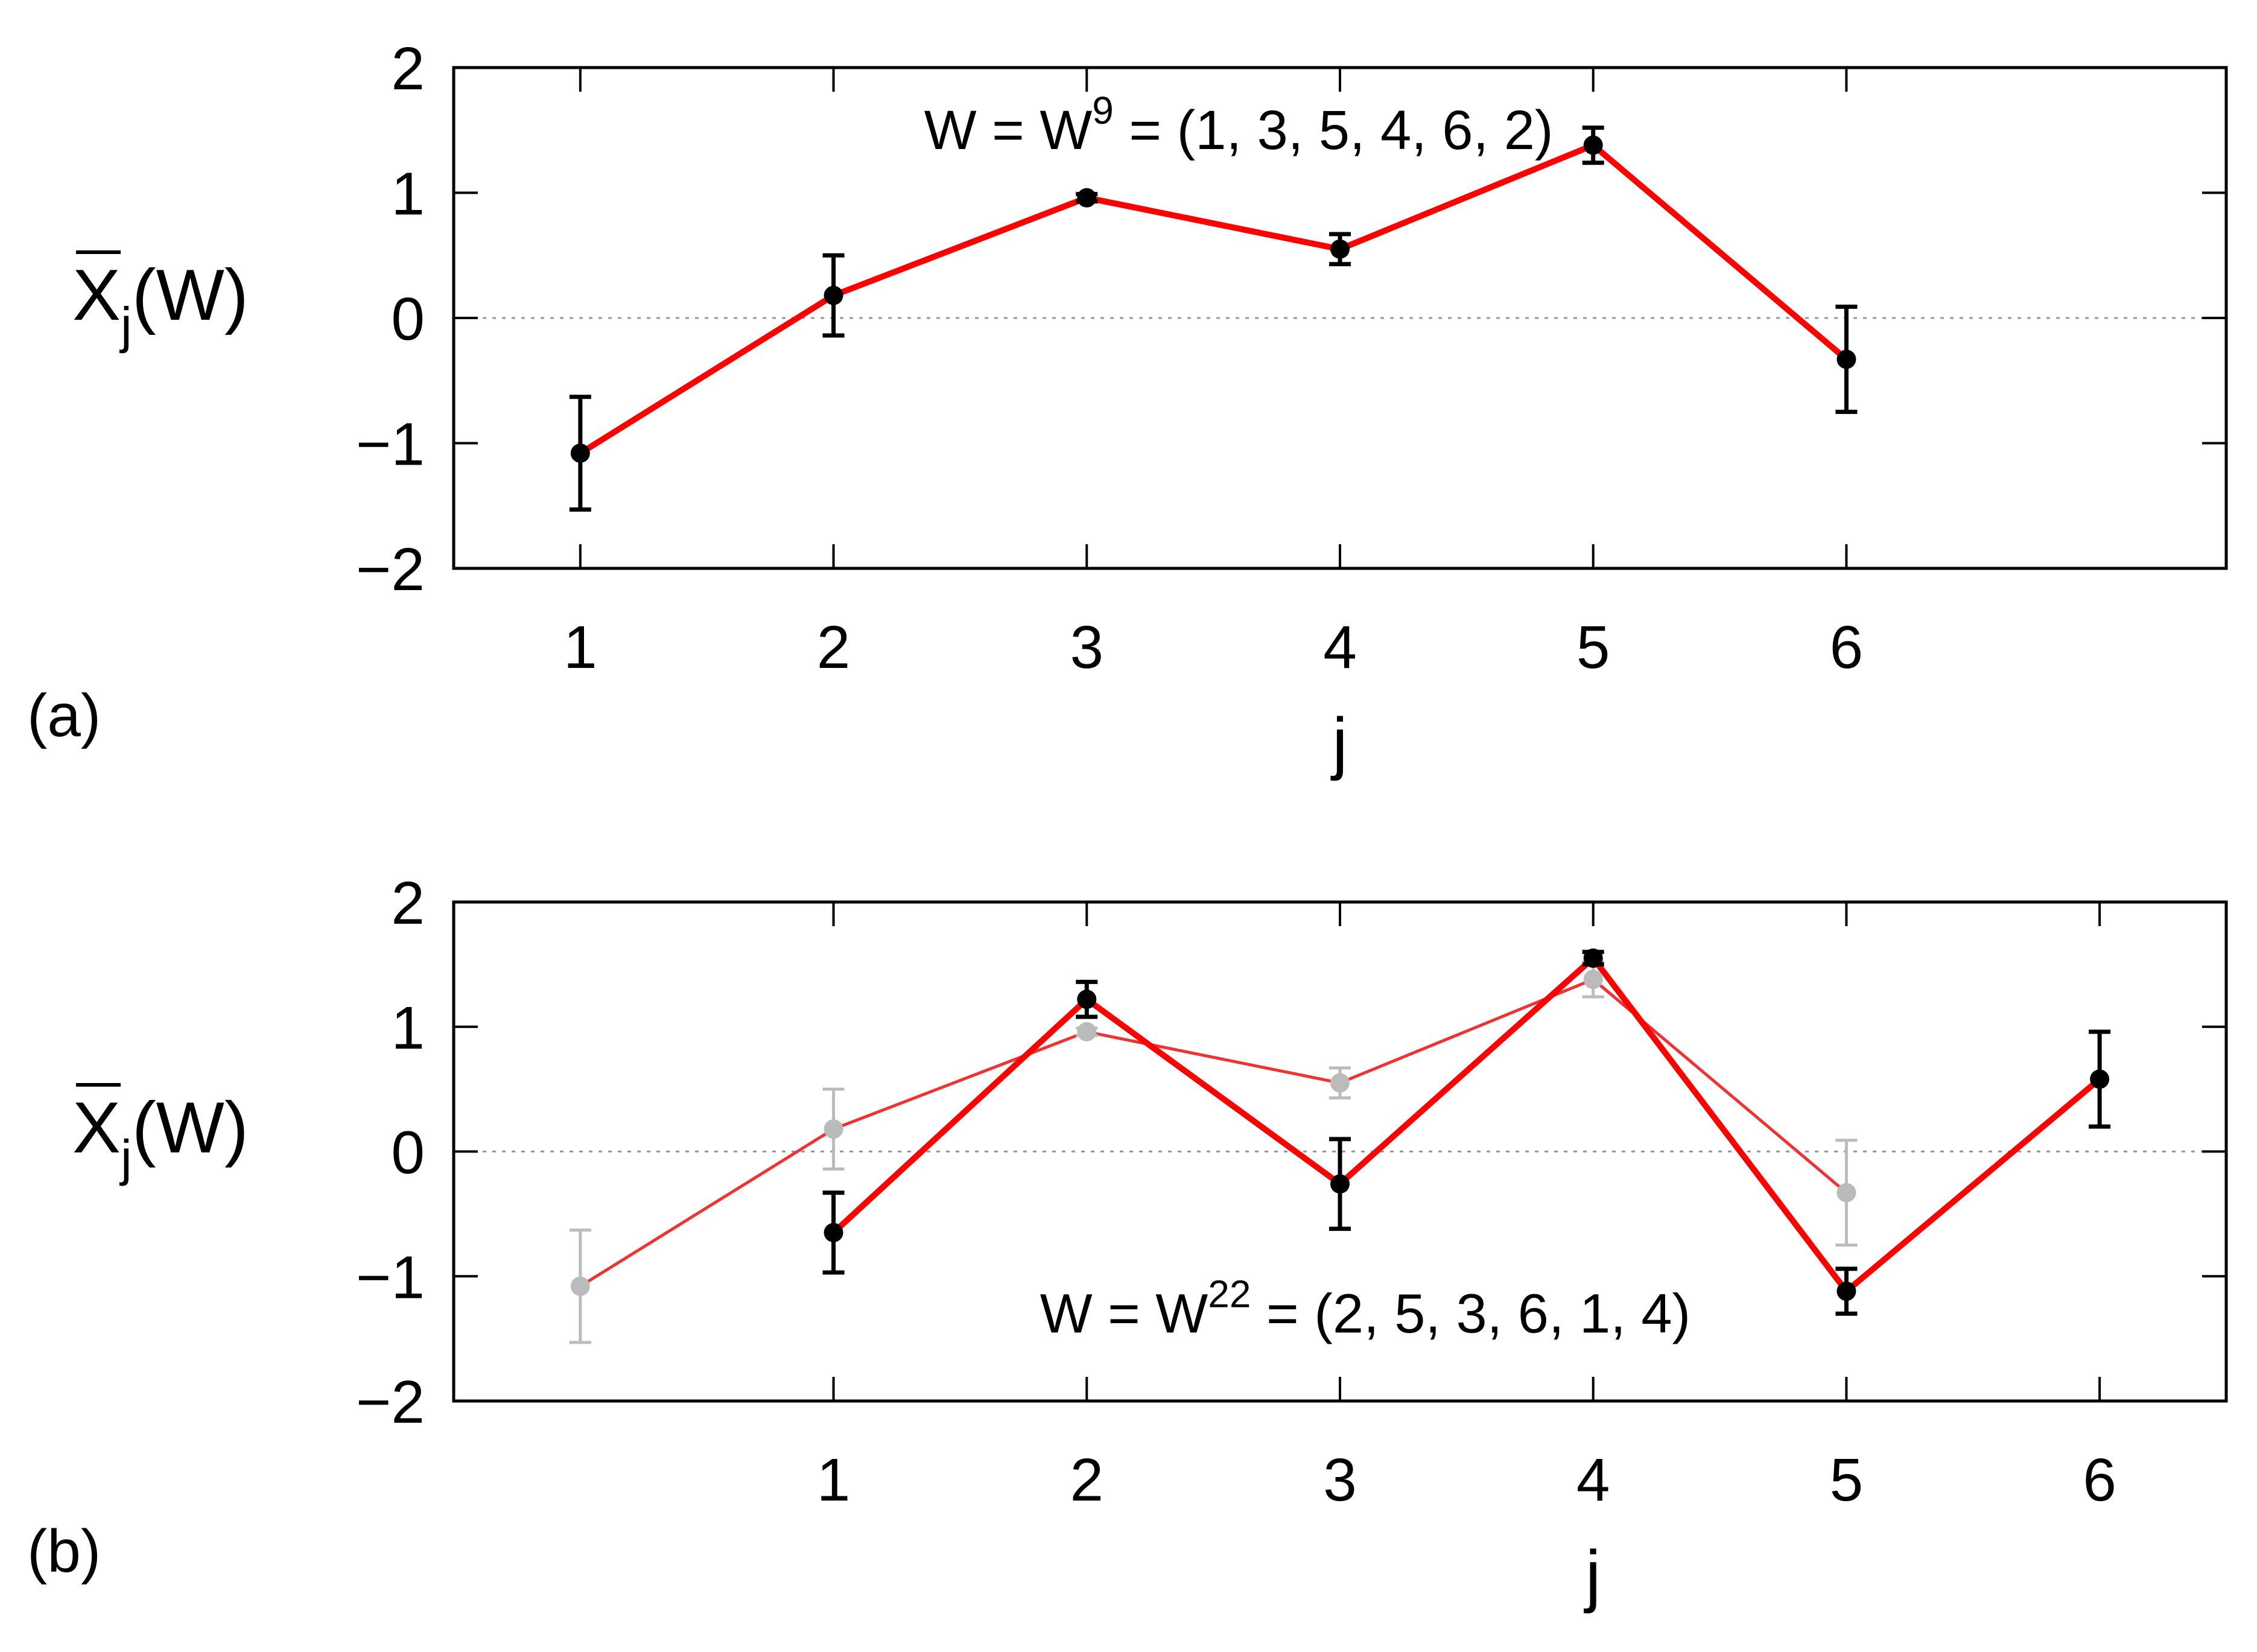  I want to click on reference-series-line, so click(1213, 1132).